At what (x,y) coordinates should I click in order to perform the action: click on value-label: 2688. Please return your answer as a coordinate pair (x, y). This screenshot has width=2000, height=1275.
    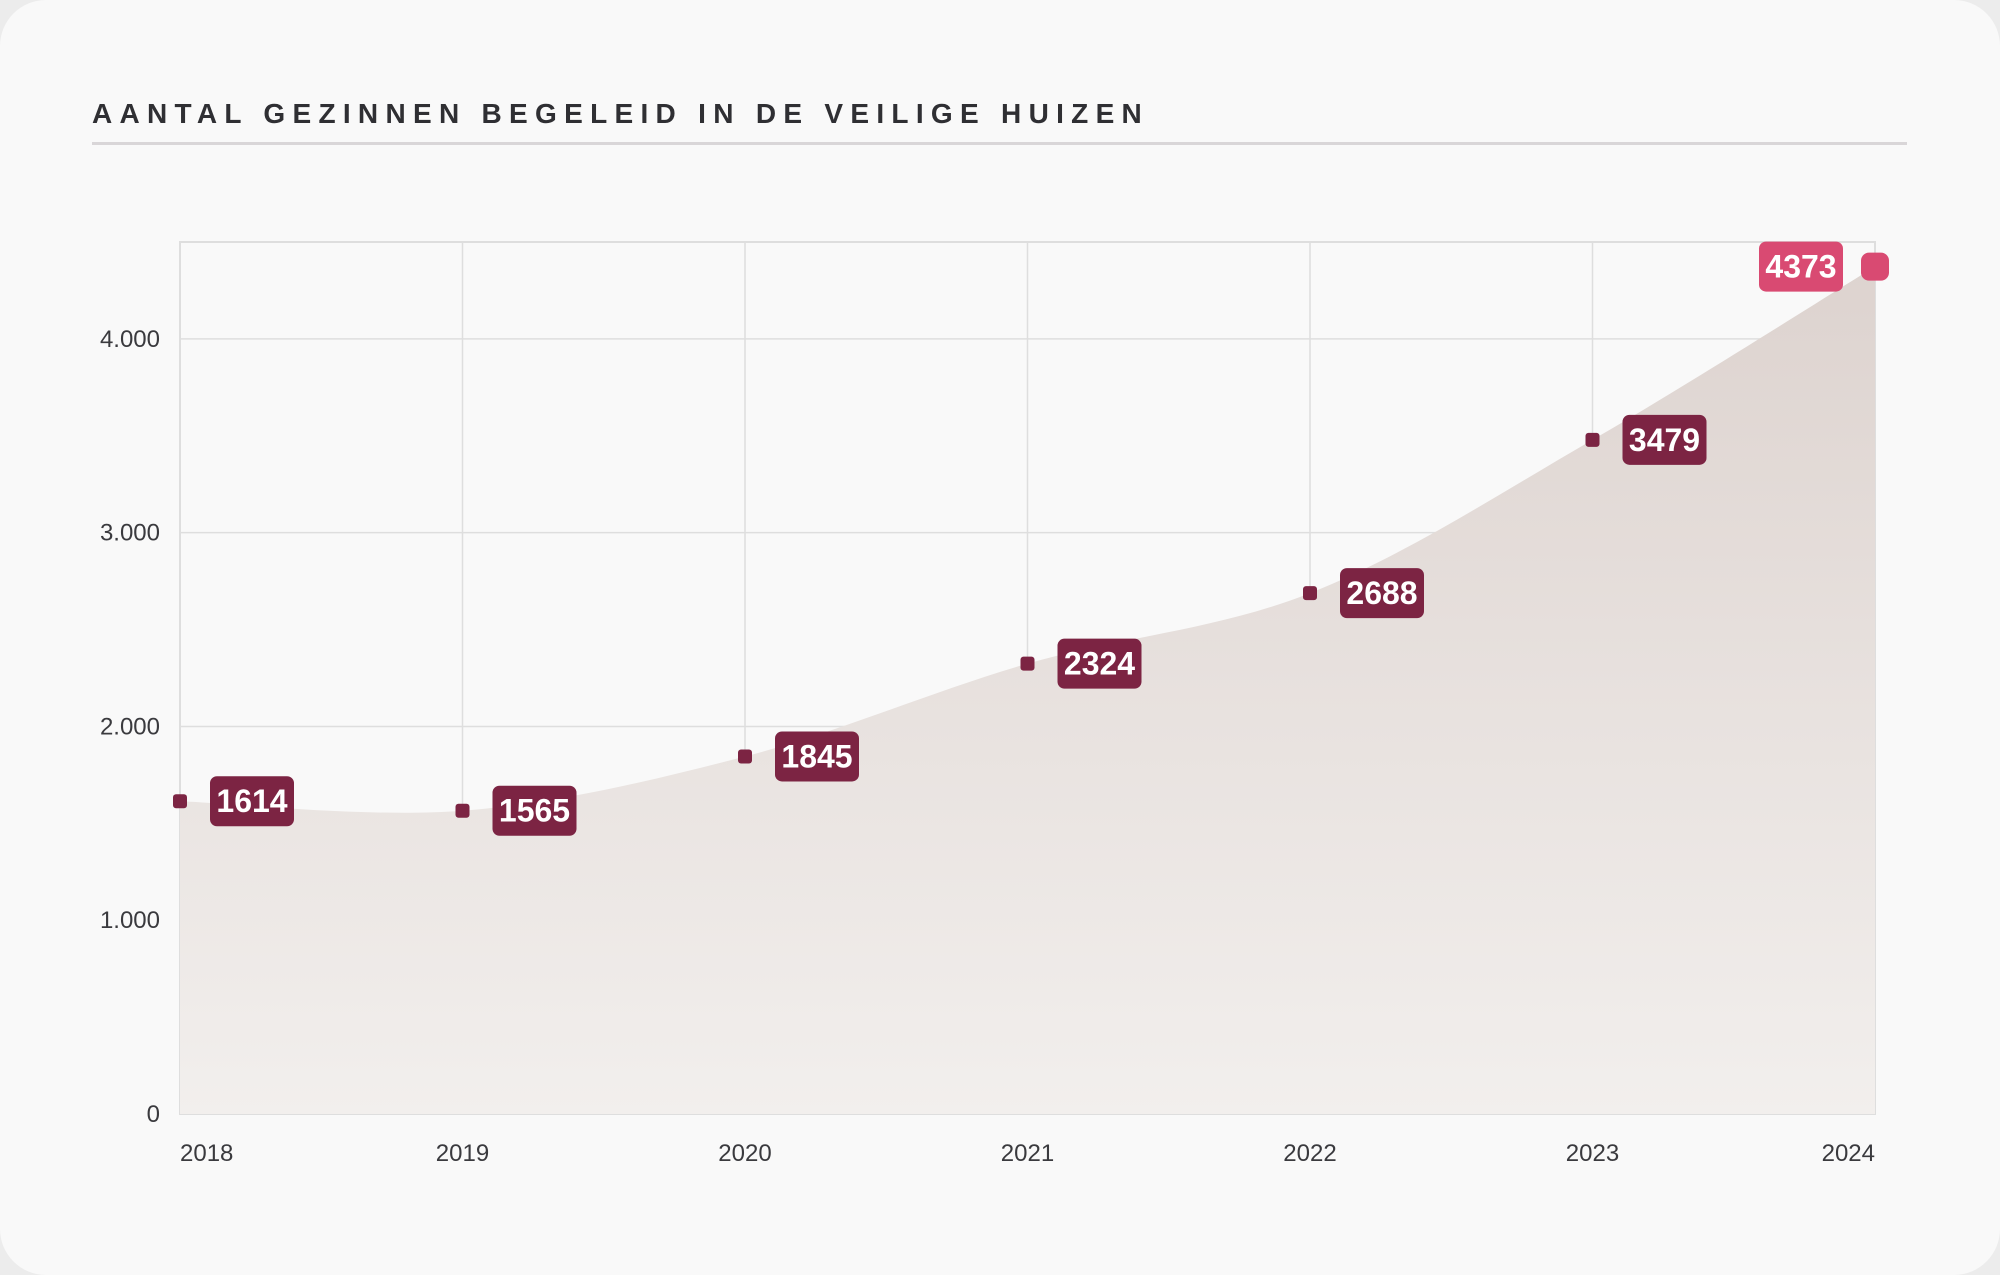
    Looking at the image, I should click on (1381, 593).